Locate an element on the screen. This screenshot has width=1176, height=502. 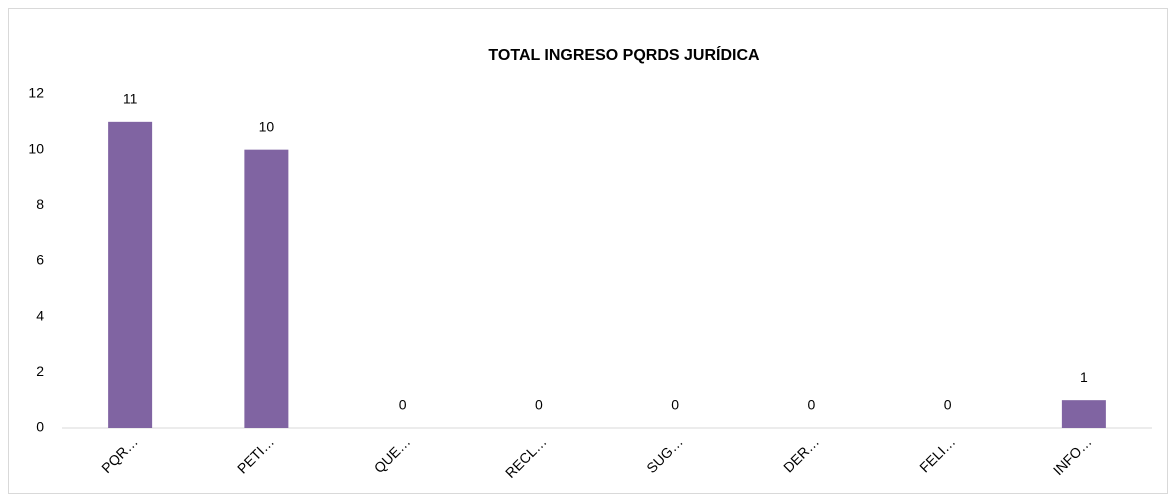
data-label: 1 is located at coordinates (1084, 377).